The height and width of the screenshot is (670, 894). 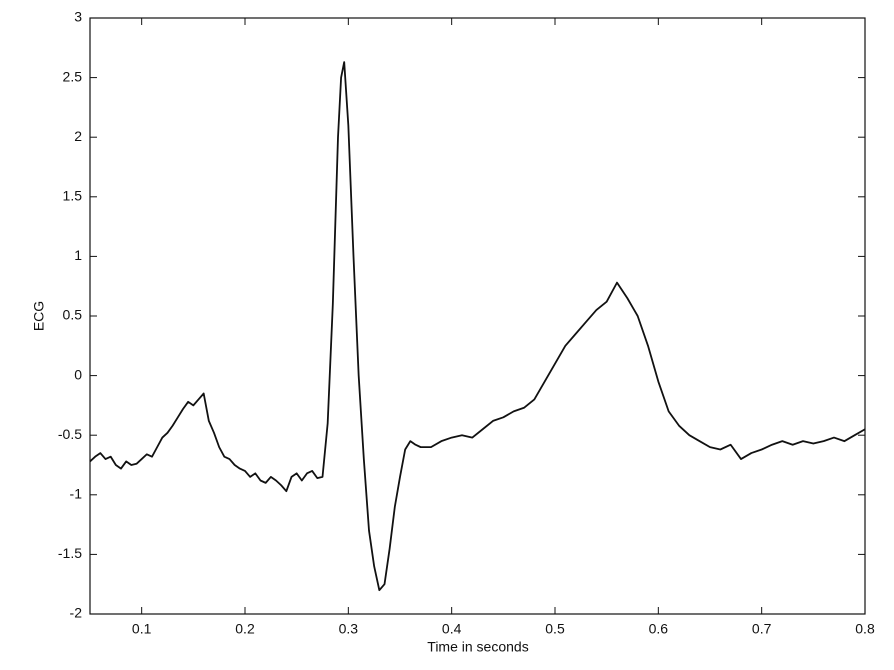 I want to click on x-tick-label: 0.3, so click(x=349, y=629).